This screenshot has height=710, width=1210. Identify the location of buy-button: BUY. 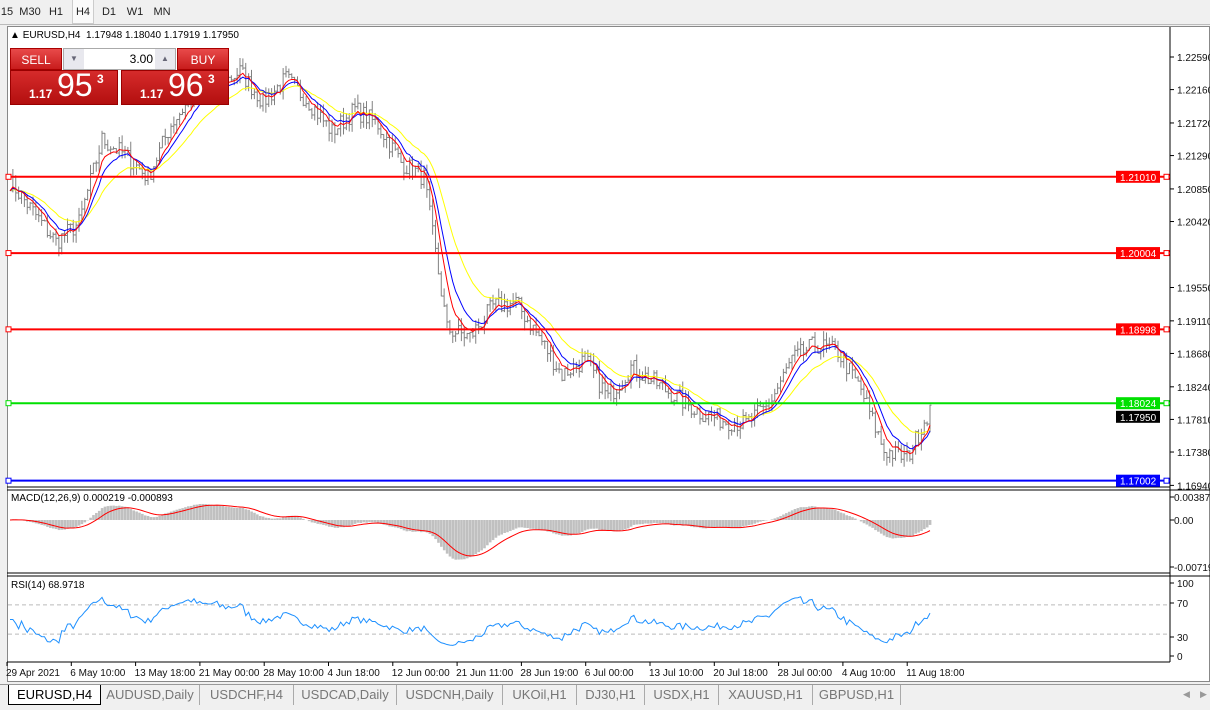
(203, 59).